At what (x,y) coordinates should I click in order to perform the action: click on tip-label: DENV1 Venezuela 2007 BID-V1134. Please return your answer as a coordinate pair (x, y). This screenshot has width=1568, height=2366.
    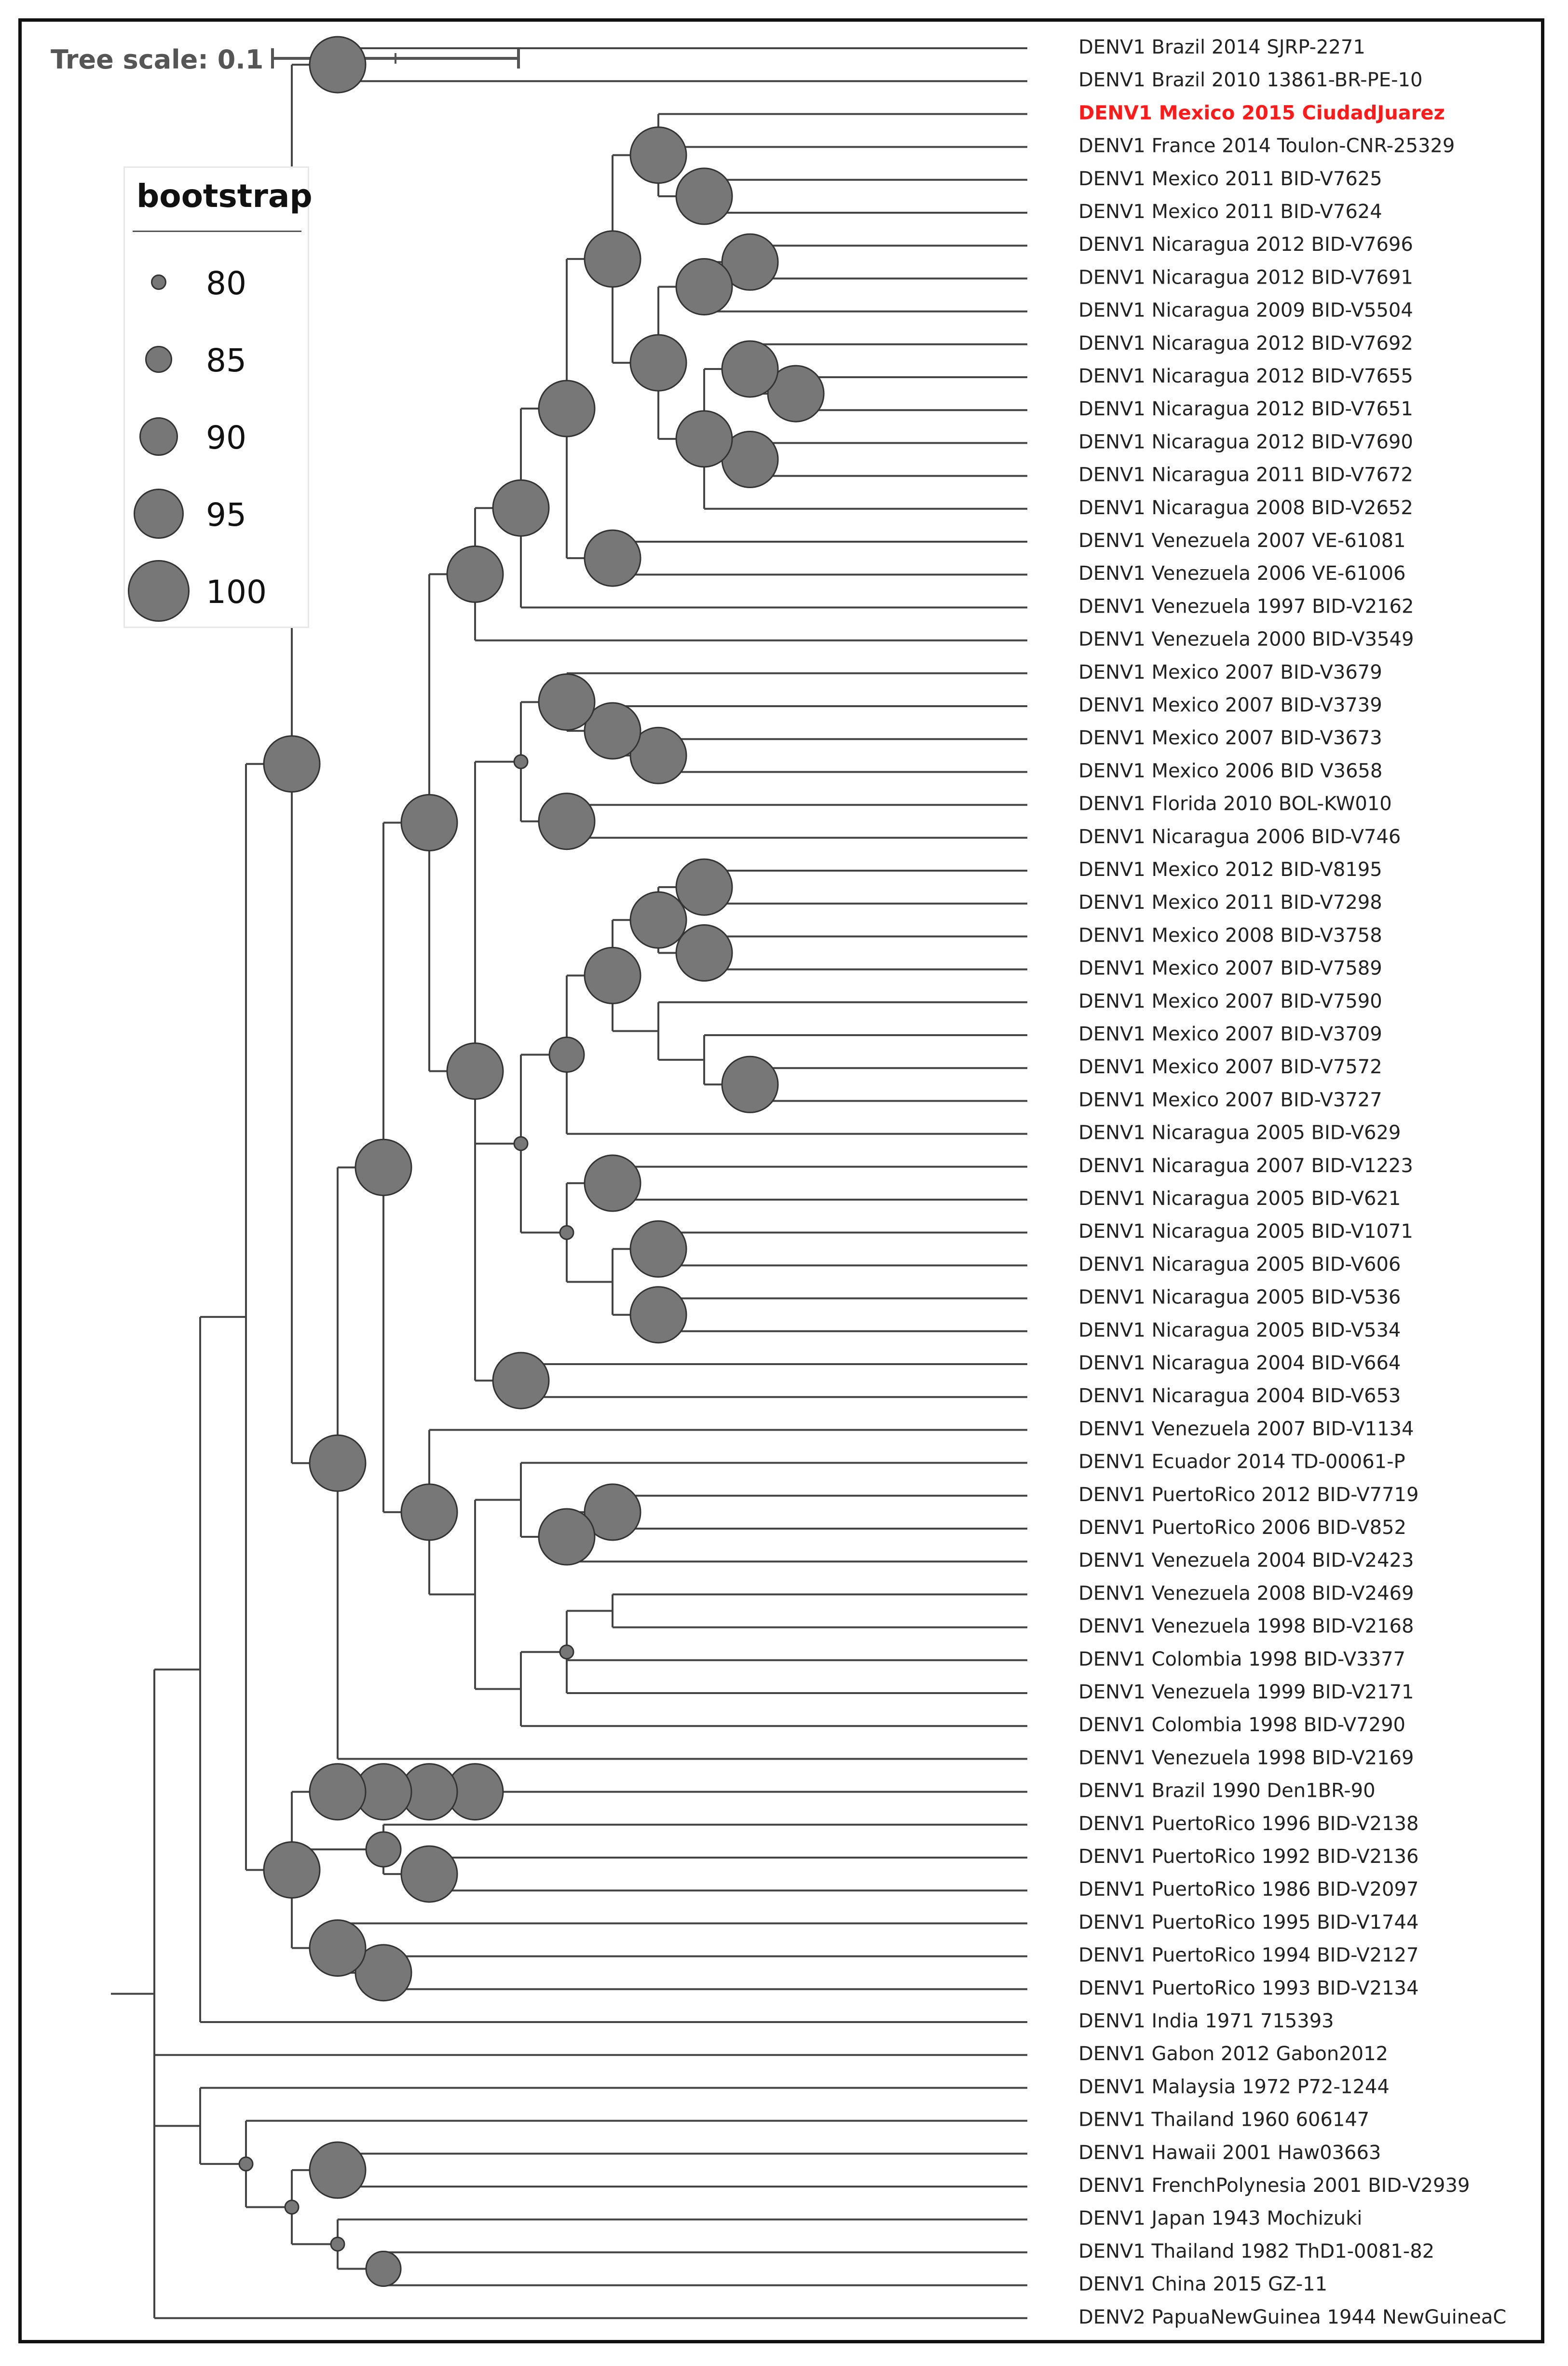
    Looking at the image, I should click on (1246, 1429).